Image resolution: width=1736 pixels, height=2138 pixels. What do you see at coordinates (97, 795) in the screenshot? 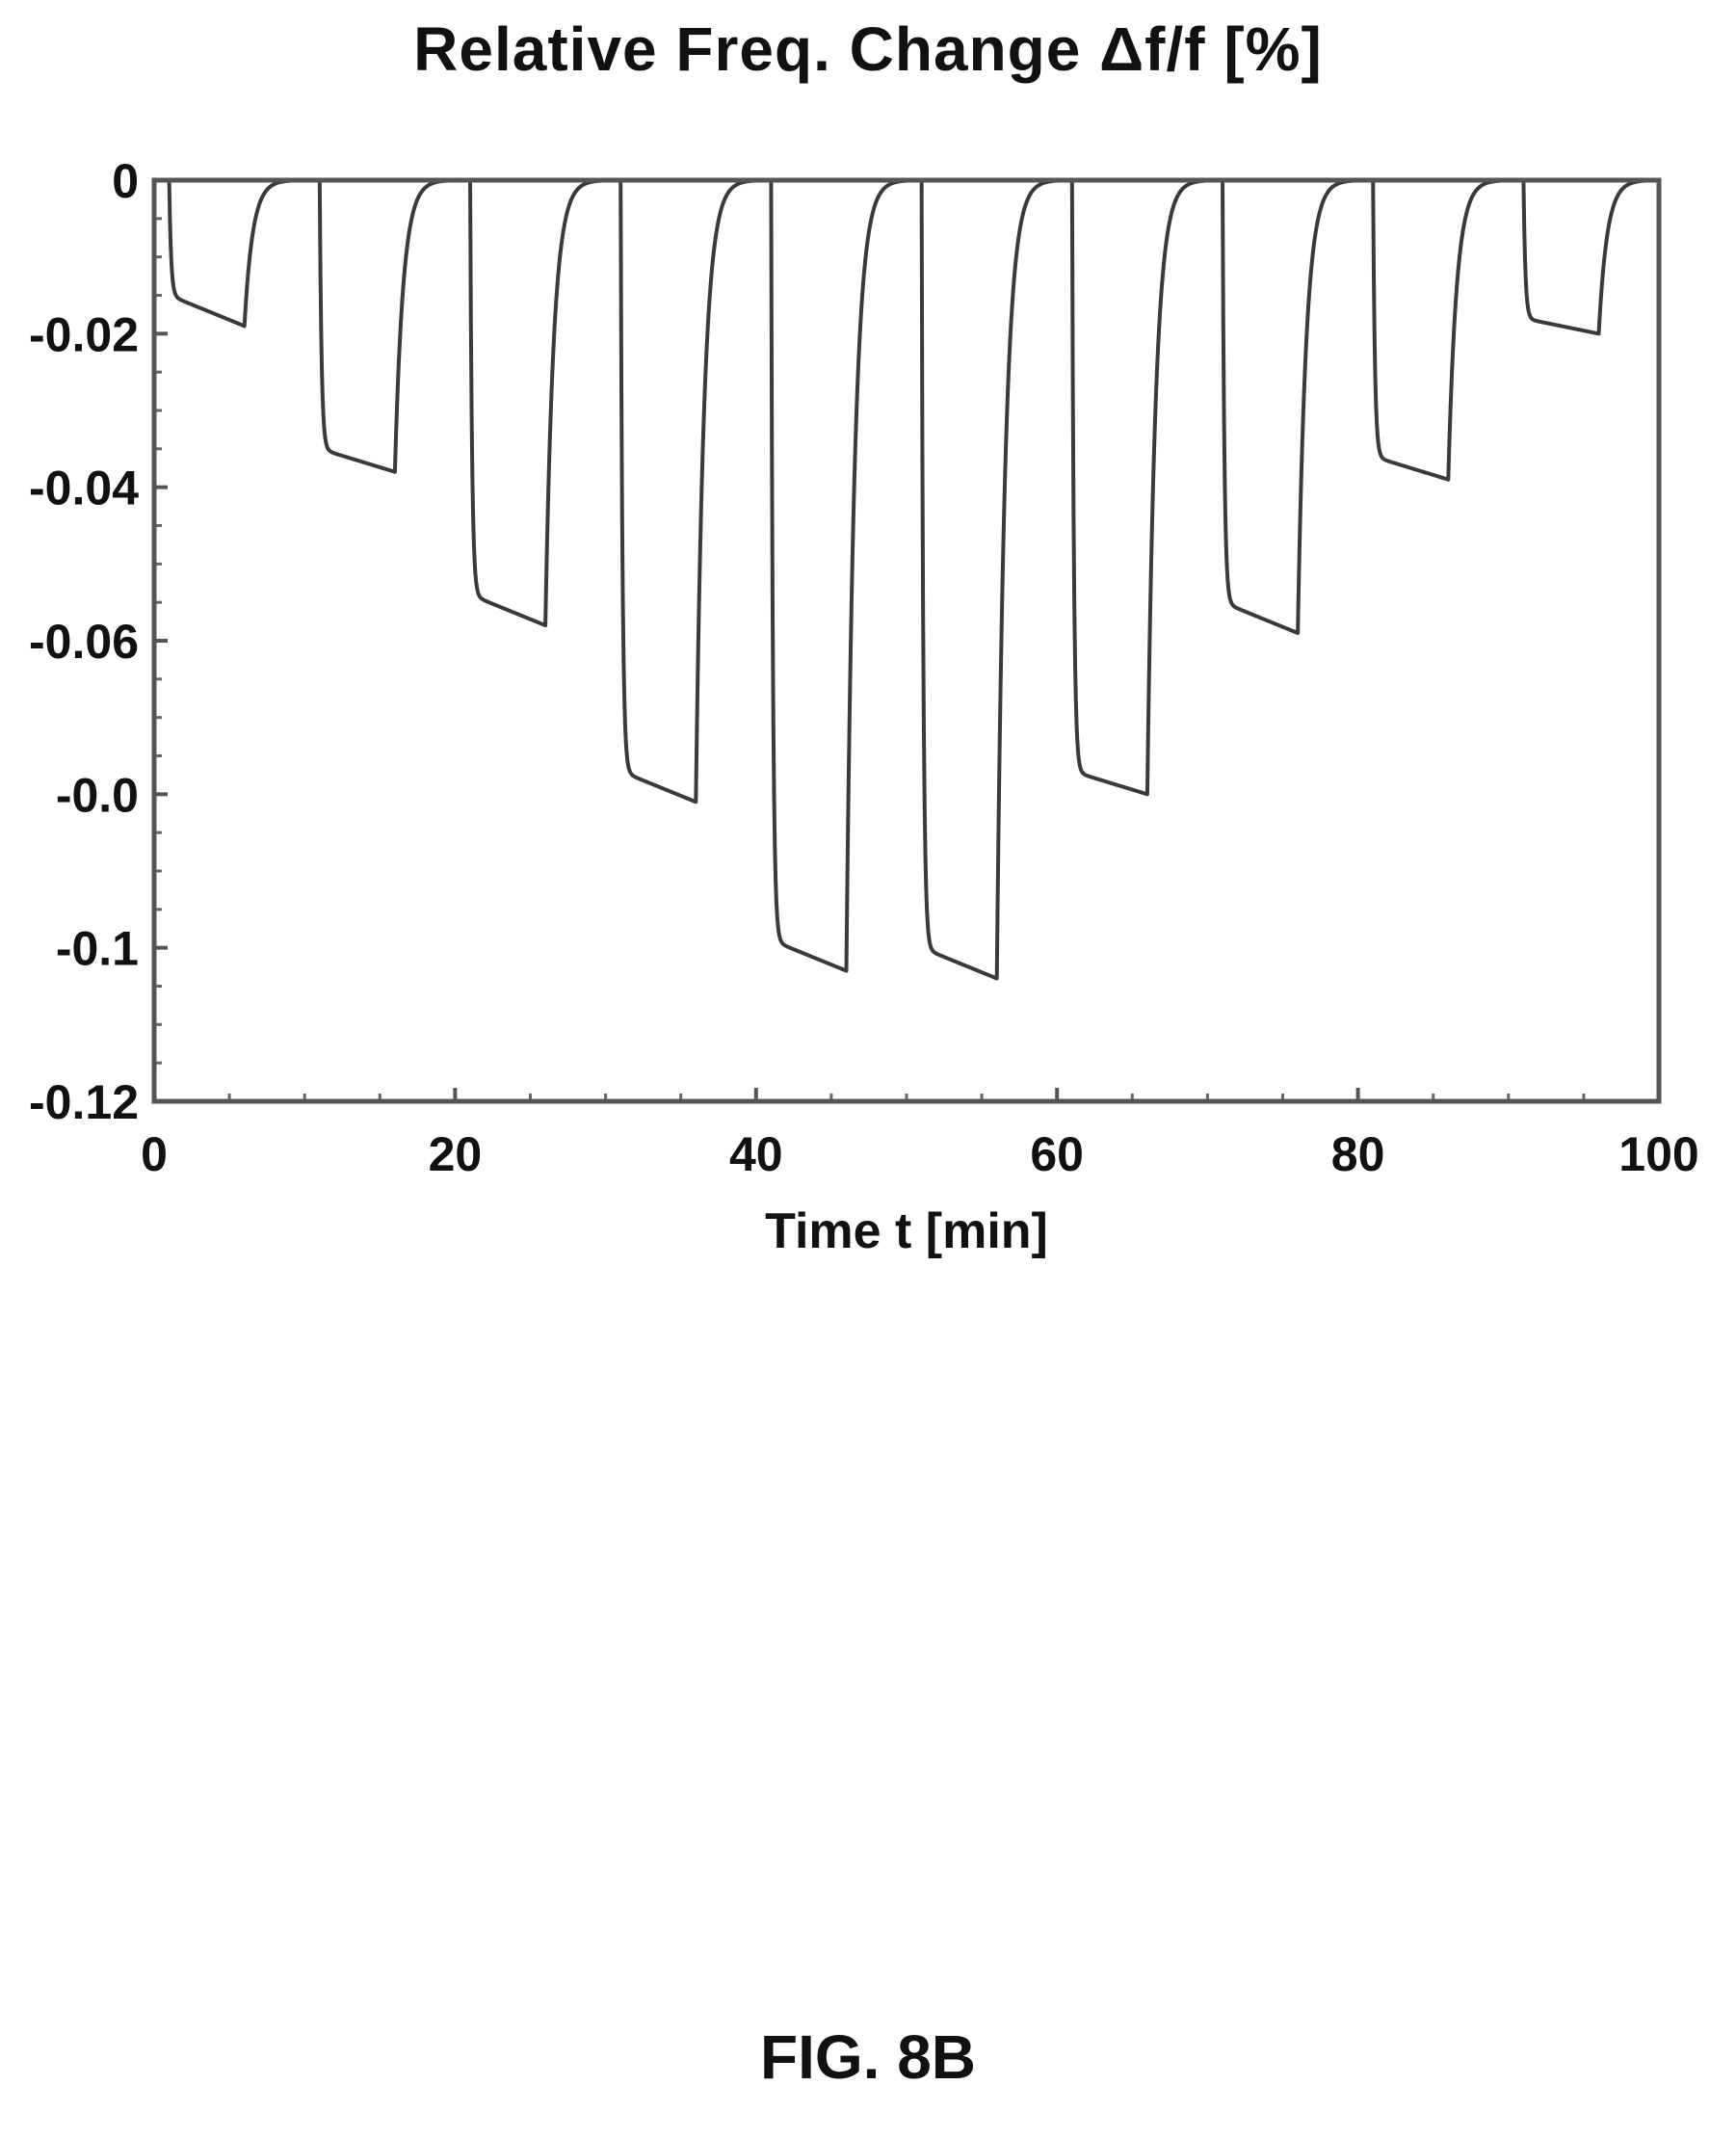
I see `y-tick-label: -0.0` at bounding box center [97, 795].